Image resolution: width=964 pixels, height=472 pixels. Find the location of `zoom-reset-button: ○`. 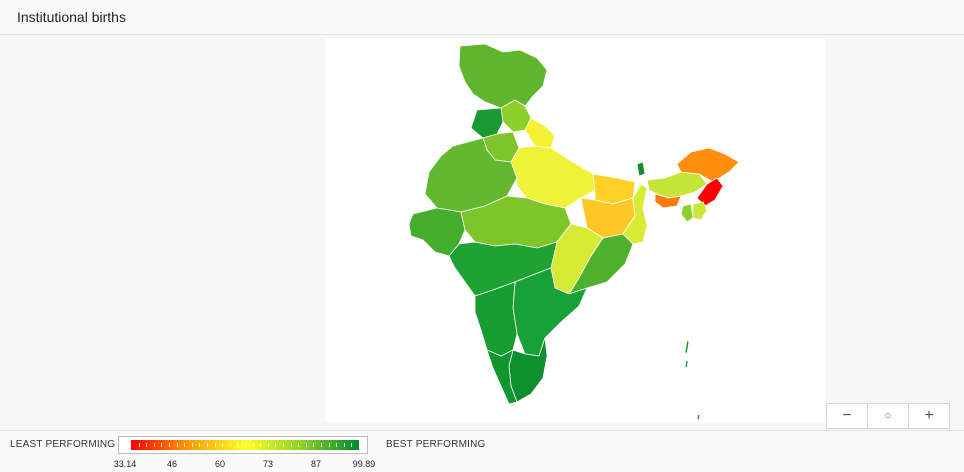

zoom-reset-button: ○ is located at coordinates (888, 416).